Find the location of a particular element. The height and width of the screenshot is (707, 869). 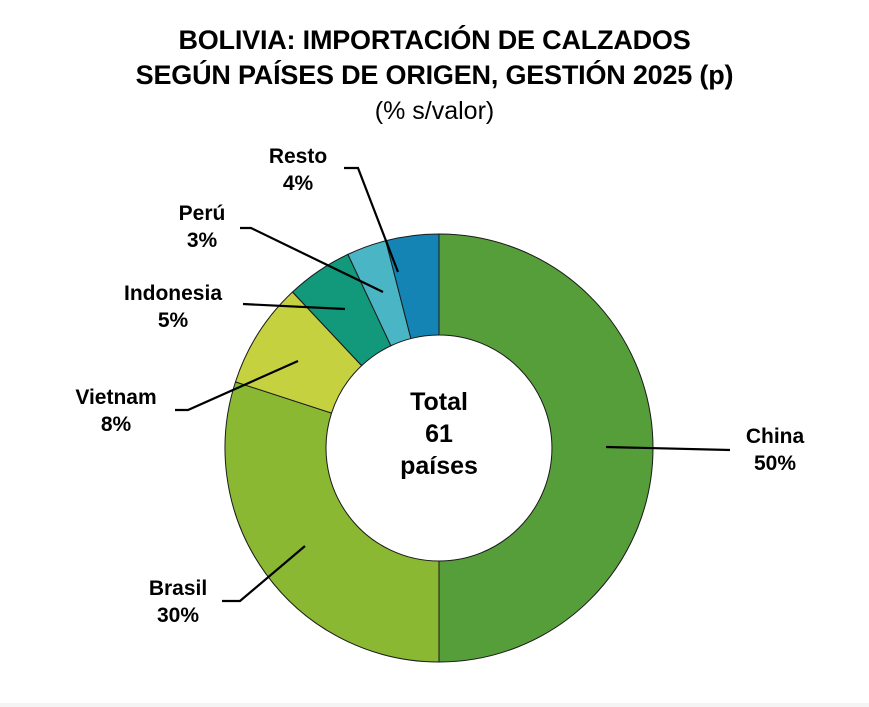

label-vietnam-pct: 8% is located at coordinates (116, 424).